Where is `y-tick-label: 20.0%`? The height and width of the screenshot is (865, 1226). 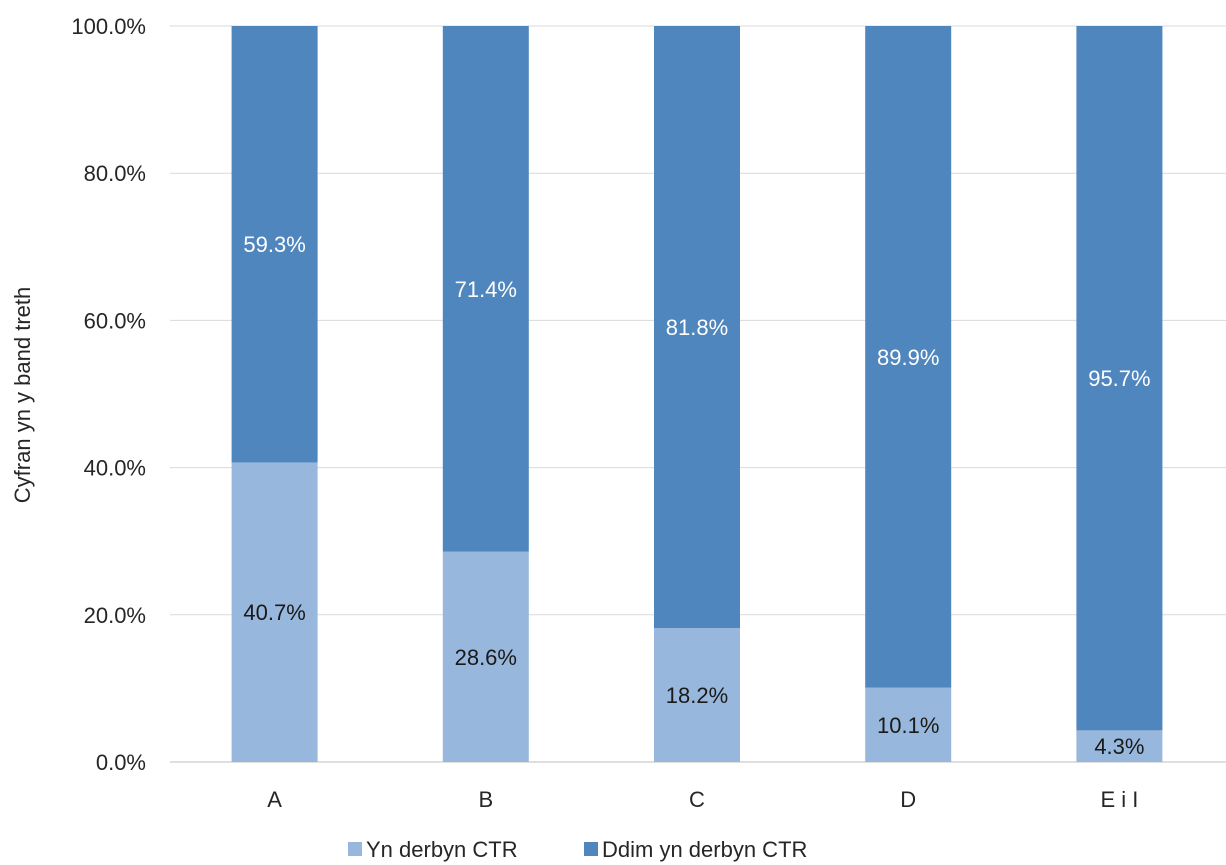 y-tick-label: 20.0% is located at coordinates (115, 615).